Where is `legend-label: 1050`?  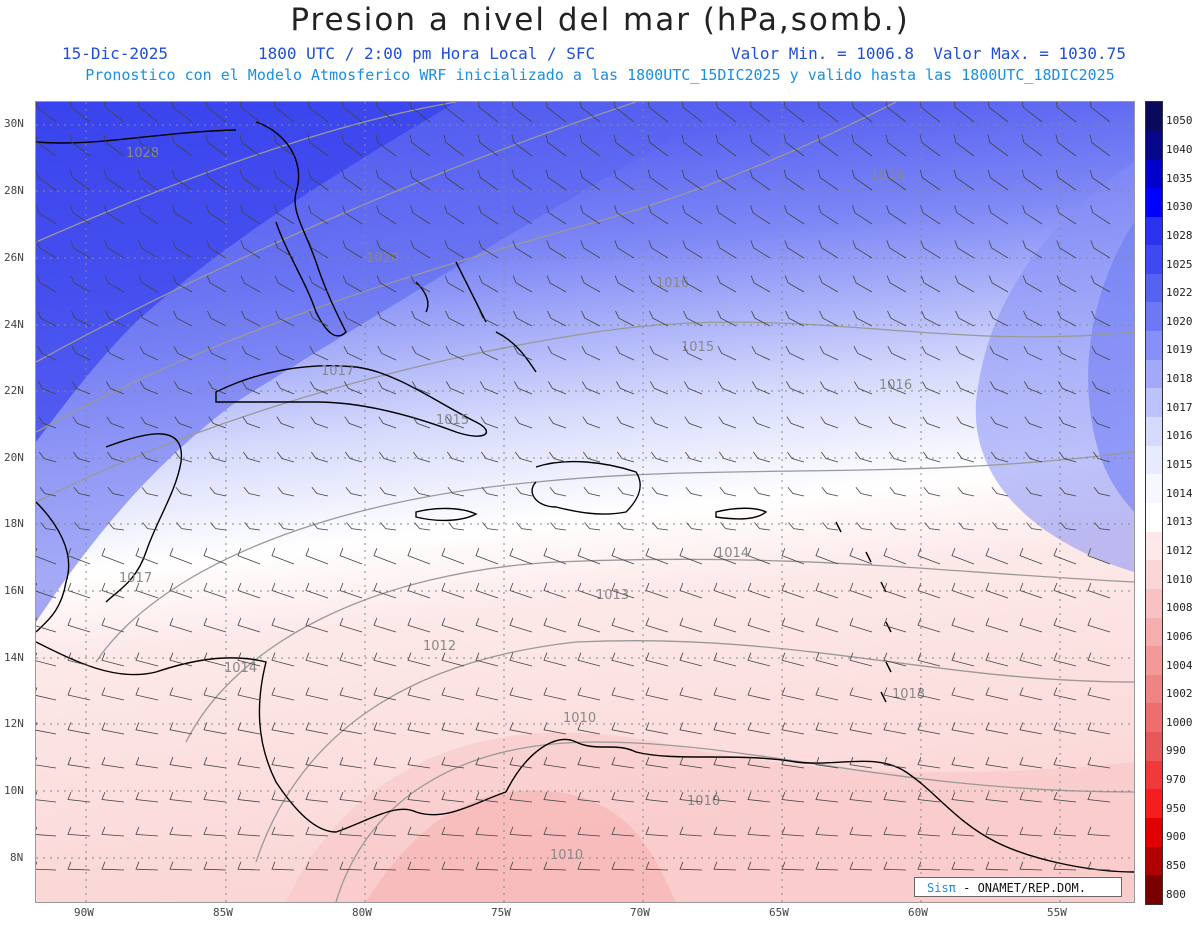 legend-label: 1050 is located at coordinates (1179, 121).